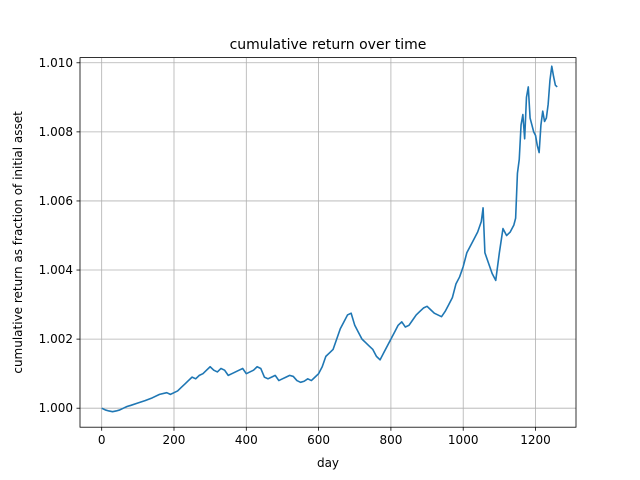 The height and width of the screenshot is (480, 640). Describe the element at coordinates (328, 463) in the screenshot. I see `x-axis-label: day` at that location.